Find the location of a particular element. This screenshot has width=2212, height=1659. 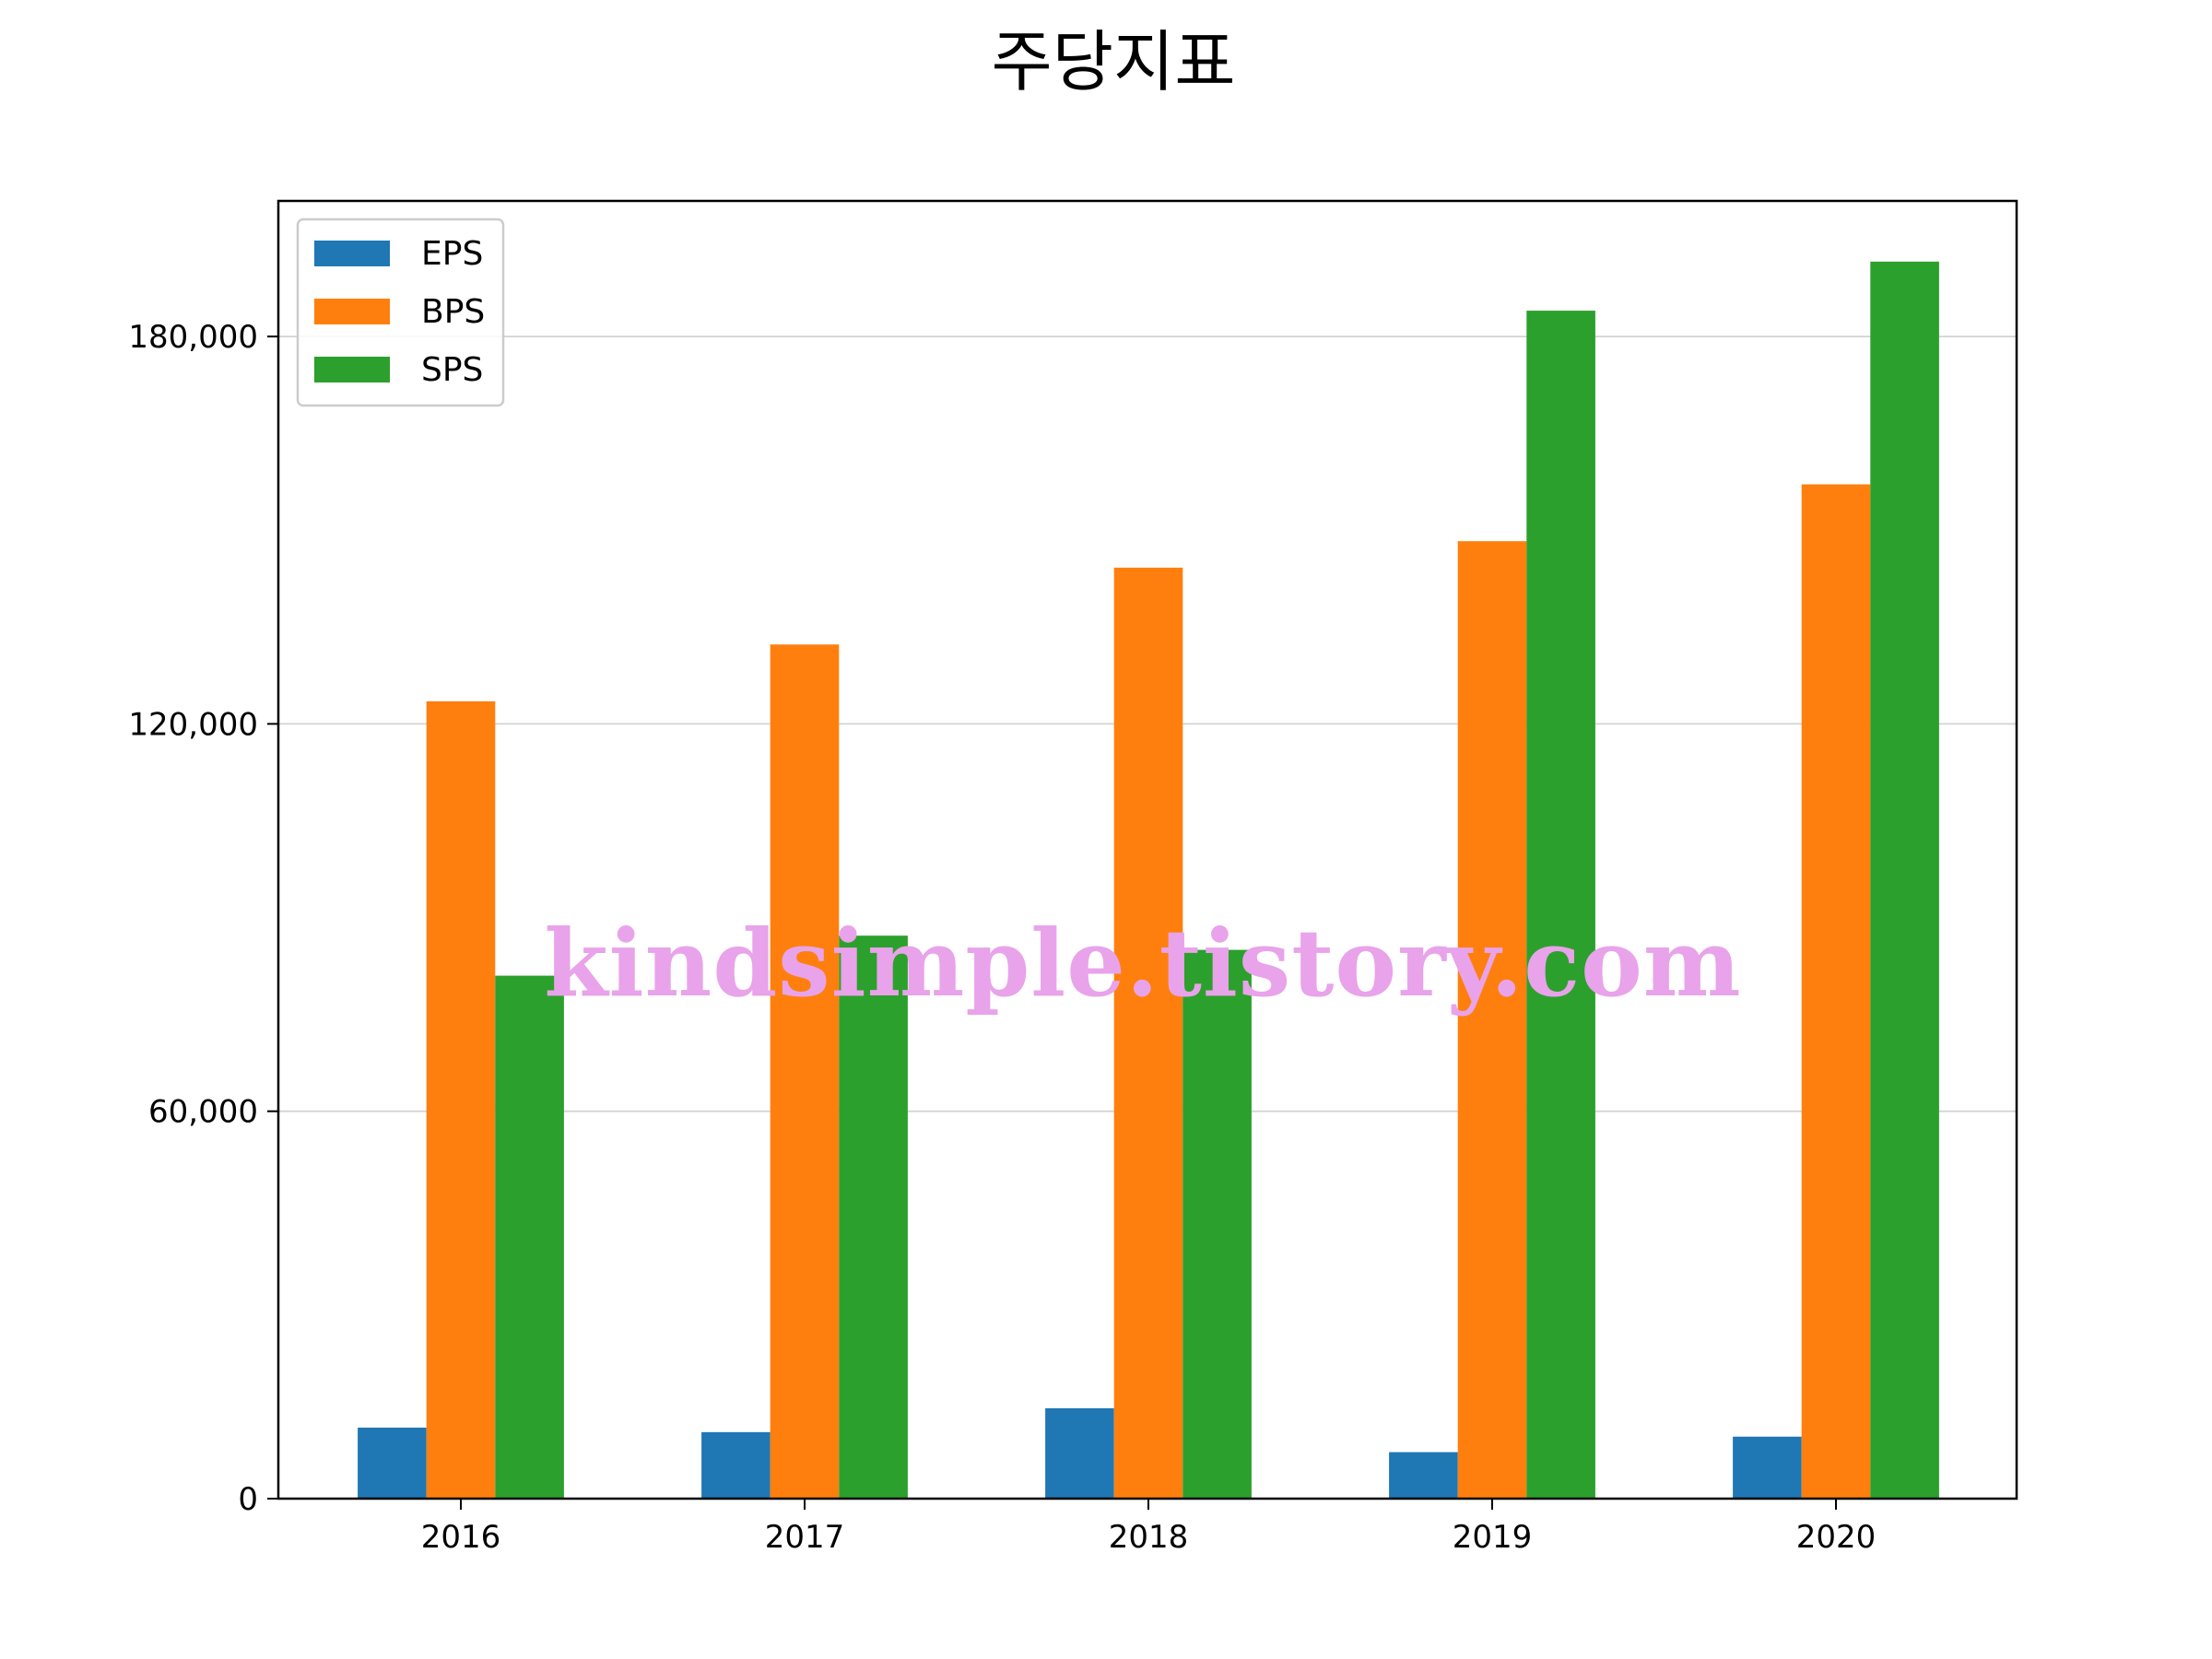

legend-swatch-eps is located at coordinates (352, 253).